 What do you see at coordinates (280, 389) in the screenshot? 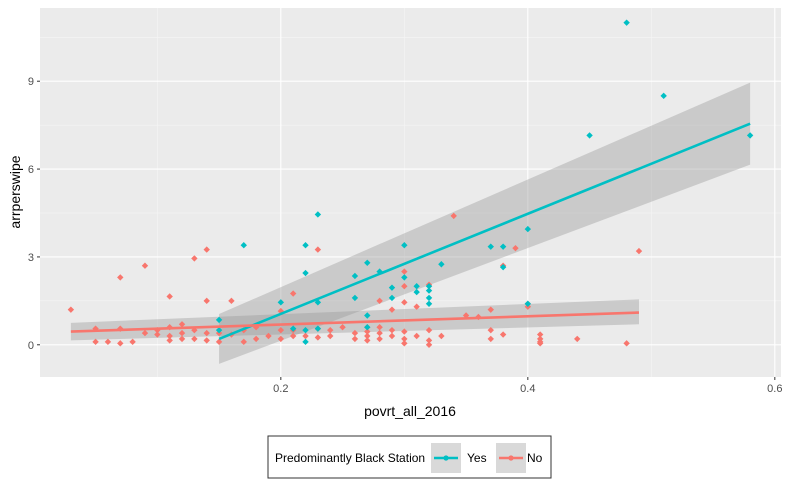
I see `x-tick-label: 0.2` at bounding box center [280, 389].